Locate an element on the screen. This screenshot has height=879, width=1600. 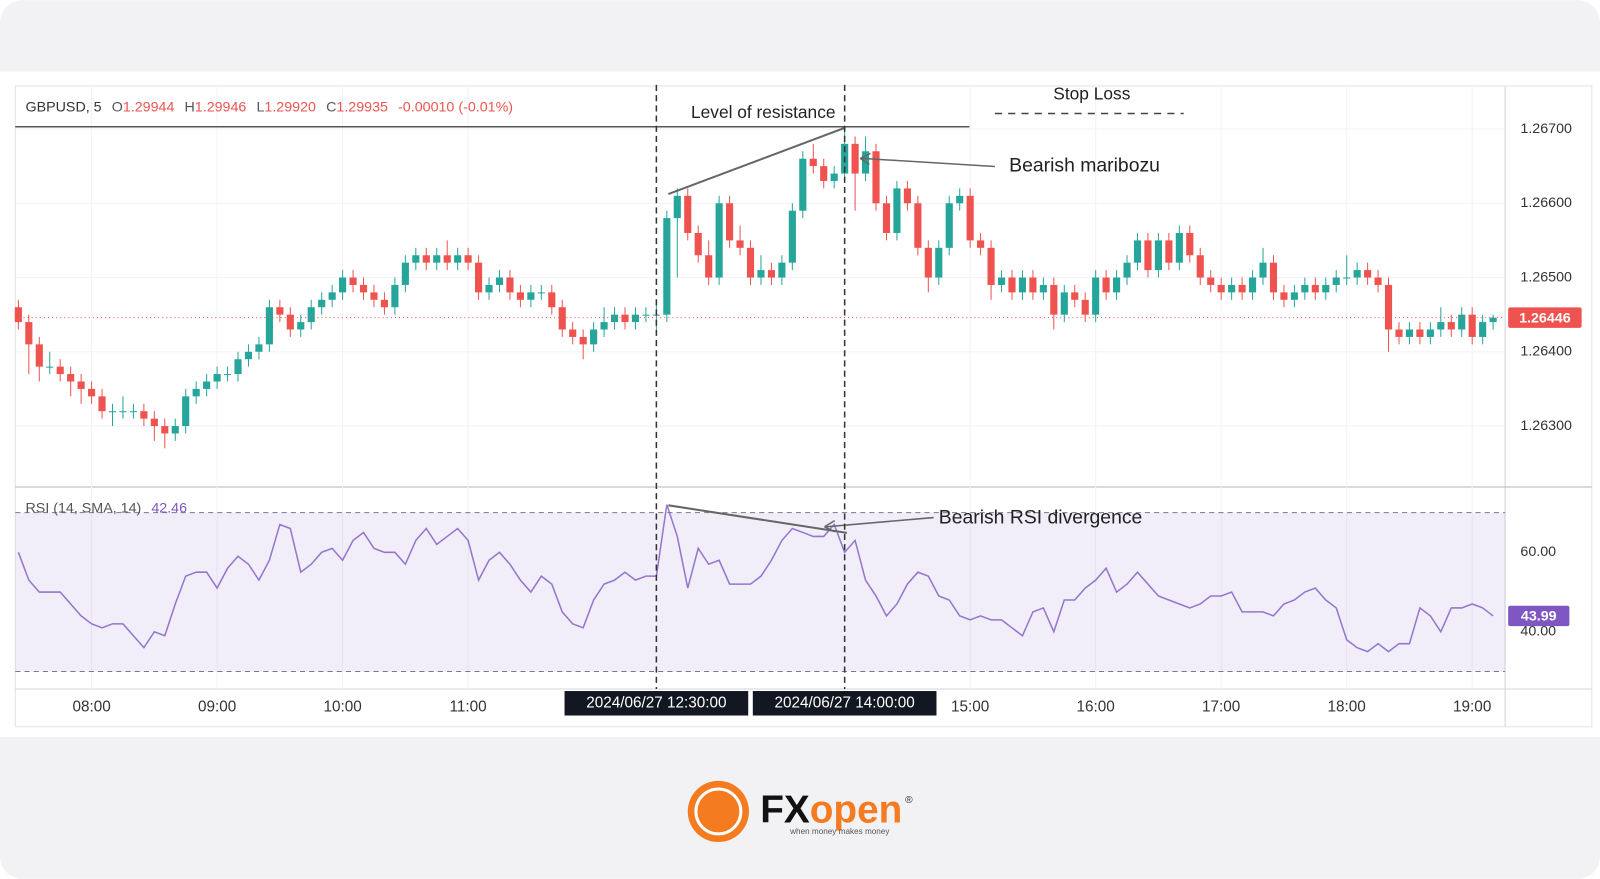
x-tick-label: 15:00 is located at coordinates (970, 706).